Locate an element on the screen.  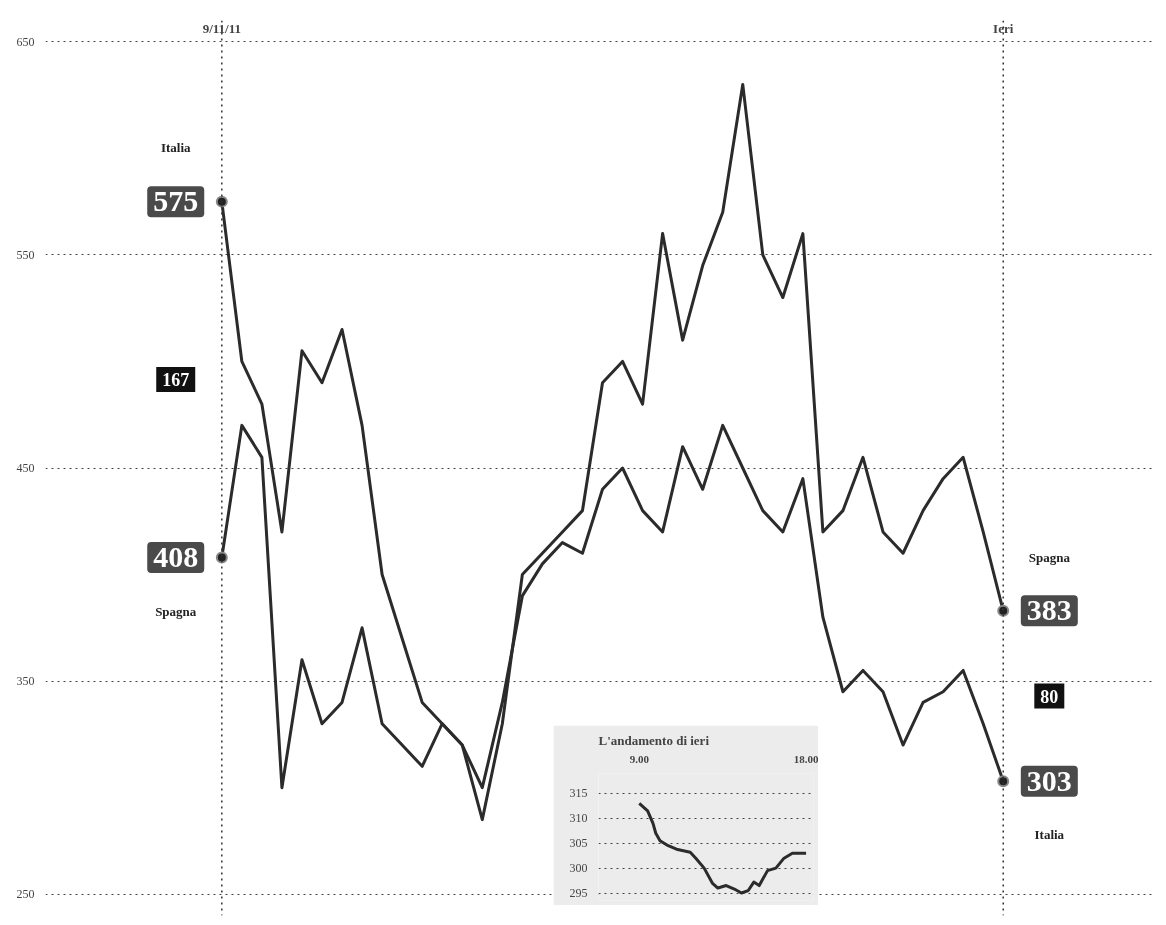
annotation: 9/11/11 is located at coordinates (221, 28).